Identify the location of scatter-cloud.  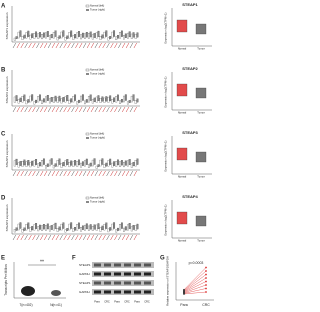
(28, 291).